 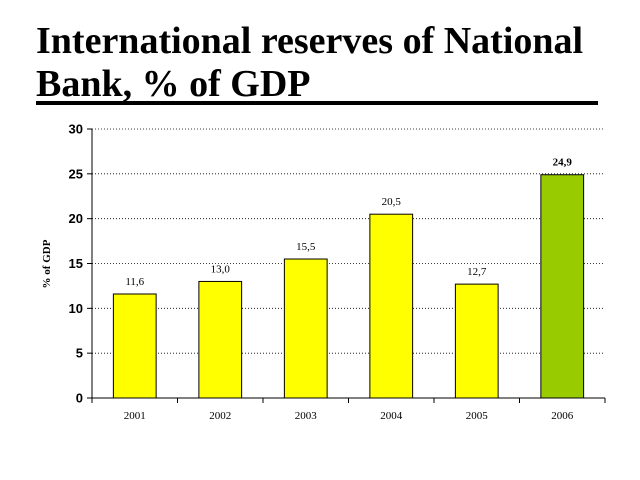 What do you see at coordinates (563, 163) in the screenshot?
I see `data-label-2006: 24,9` at bounding box center [563, 163].